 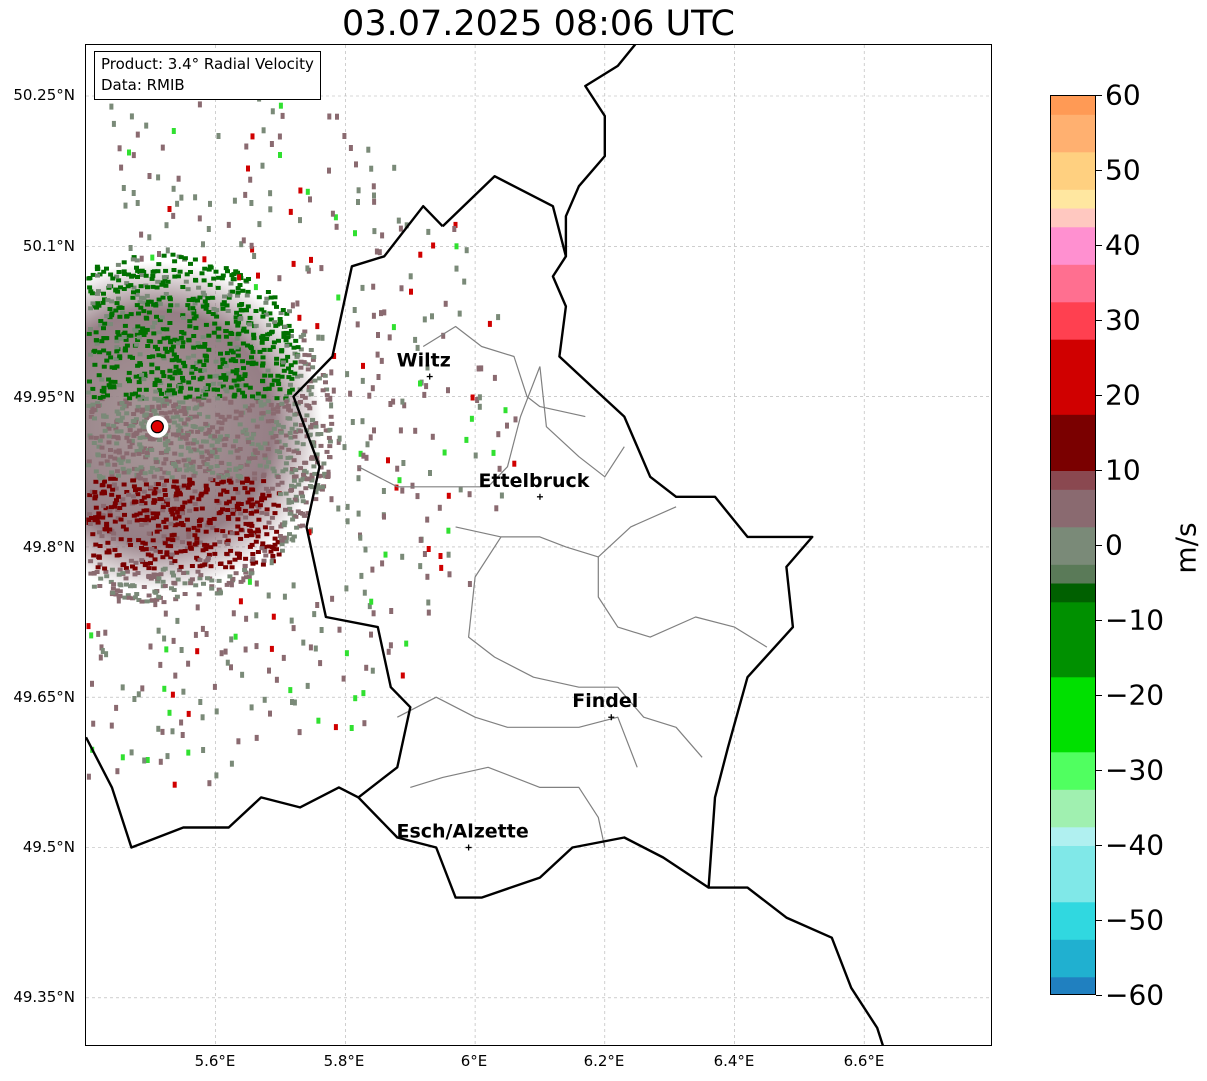 I want to click on lon-label: 6.4°E, so click(x=734, y=1061).